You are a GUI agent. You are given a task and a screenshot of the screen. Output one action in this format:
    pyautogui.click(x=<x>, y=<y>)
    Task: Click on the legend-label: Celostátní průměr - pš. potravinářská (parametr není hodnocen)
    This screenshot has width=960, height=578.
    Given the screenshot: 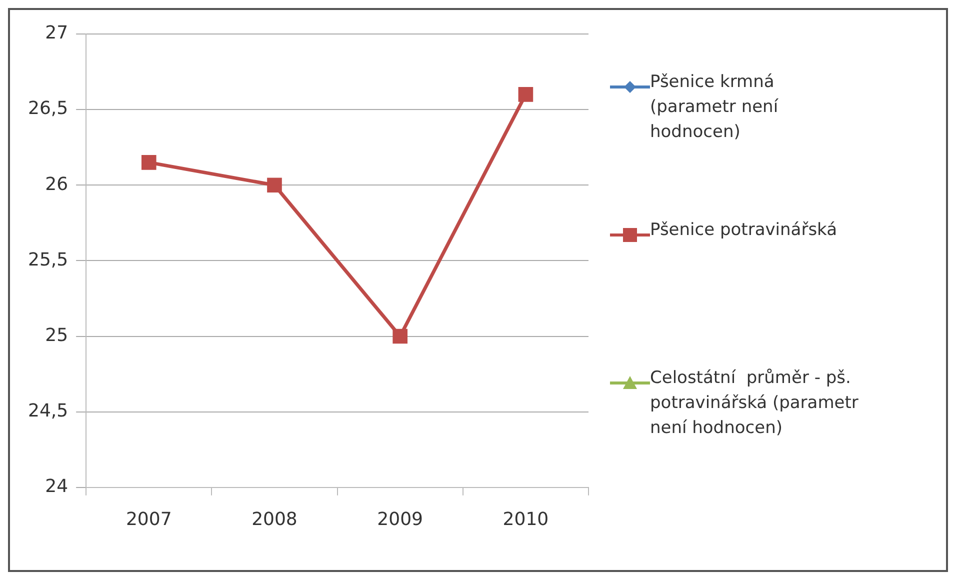 What is the action you would take?
    pyautogui.click(x=755, y=403)
    